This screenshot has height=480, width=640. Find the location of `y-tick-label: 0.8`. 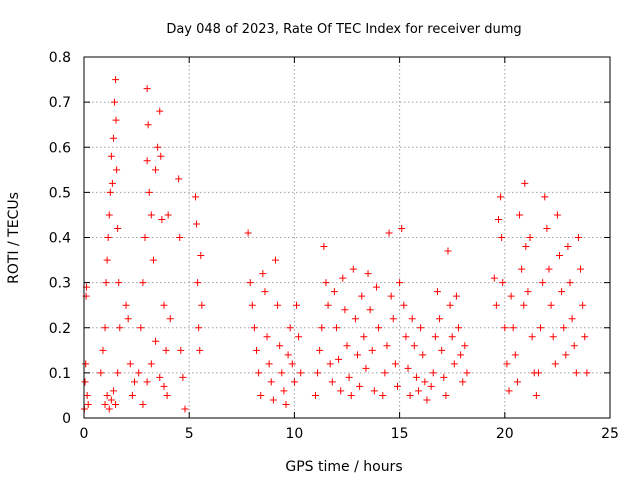

y-tick-label: 0.8 is located at coordinates (60, 58).